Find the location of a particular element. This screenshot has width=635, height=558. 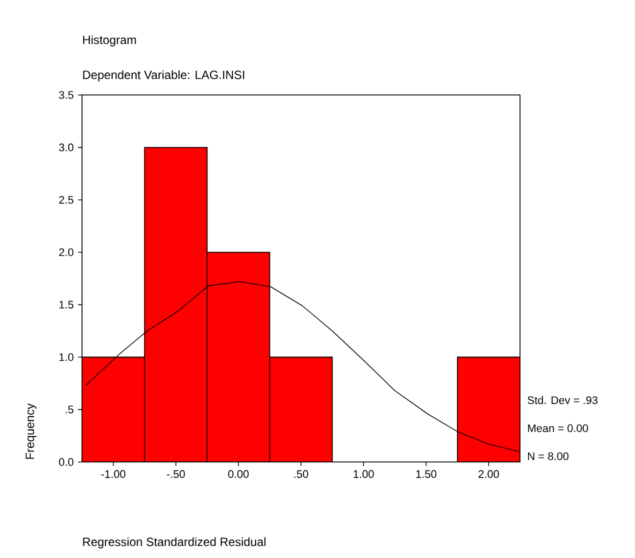

x-tick-label: .50 is located at coordinates (301, 474).